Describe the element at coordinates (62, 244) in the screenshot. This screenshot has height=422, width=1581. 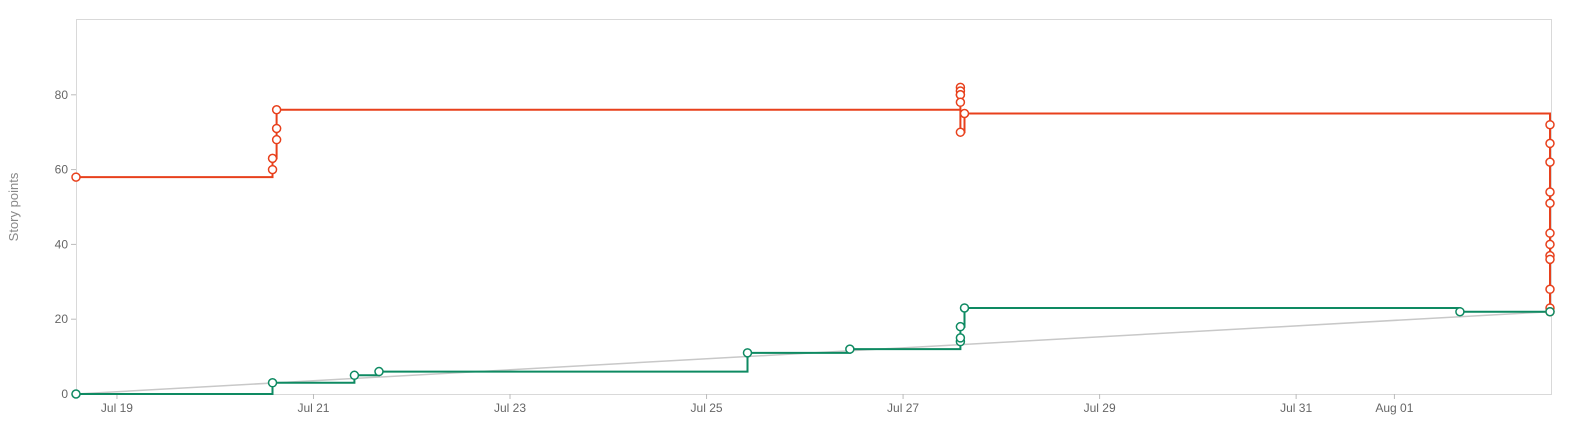
I see `y-tick-label: 40` at that location.